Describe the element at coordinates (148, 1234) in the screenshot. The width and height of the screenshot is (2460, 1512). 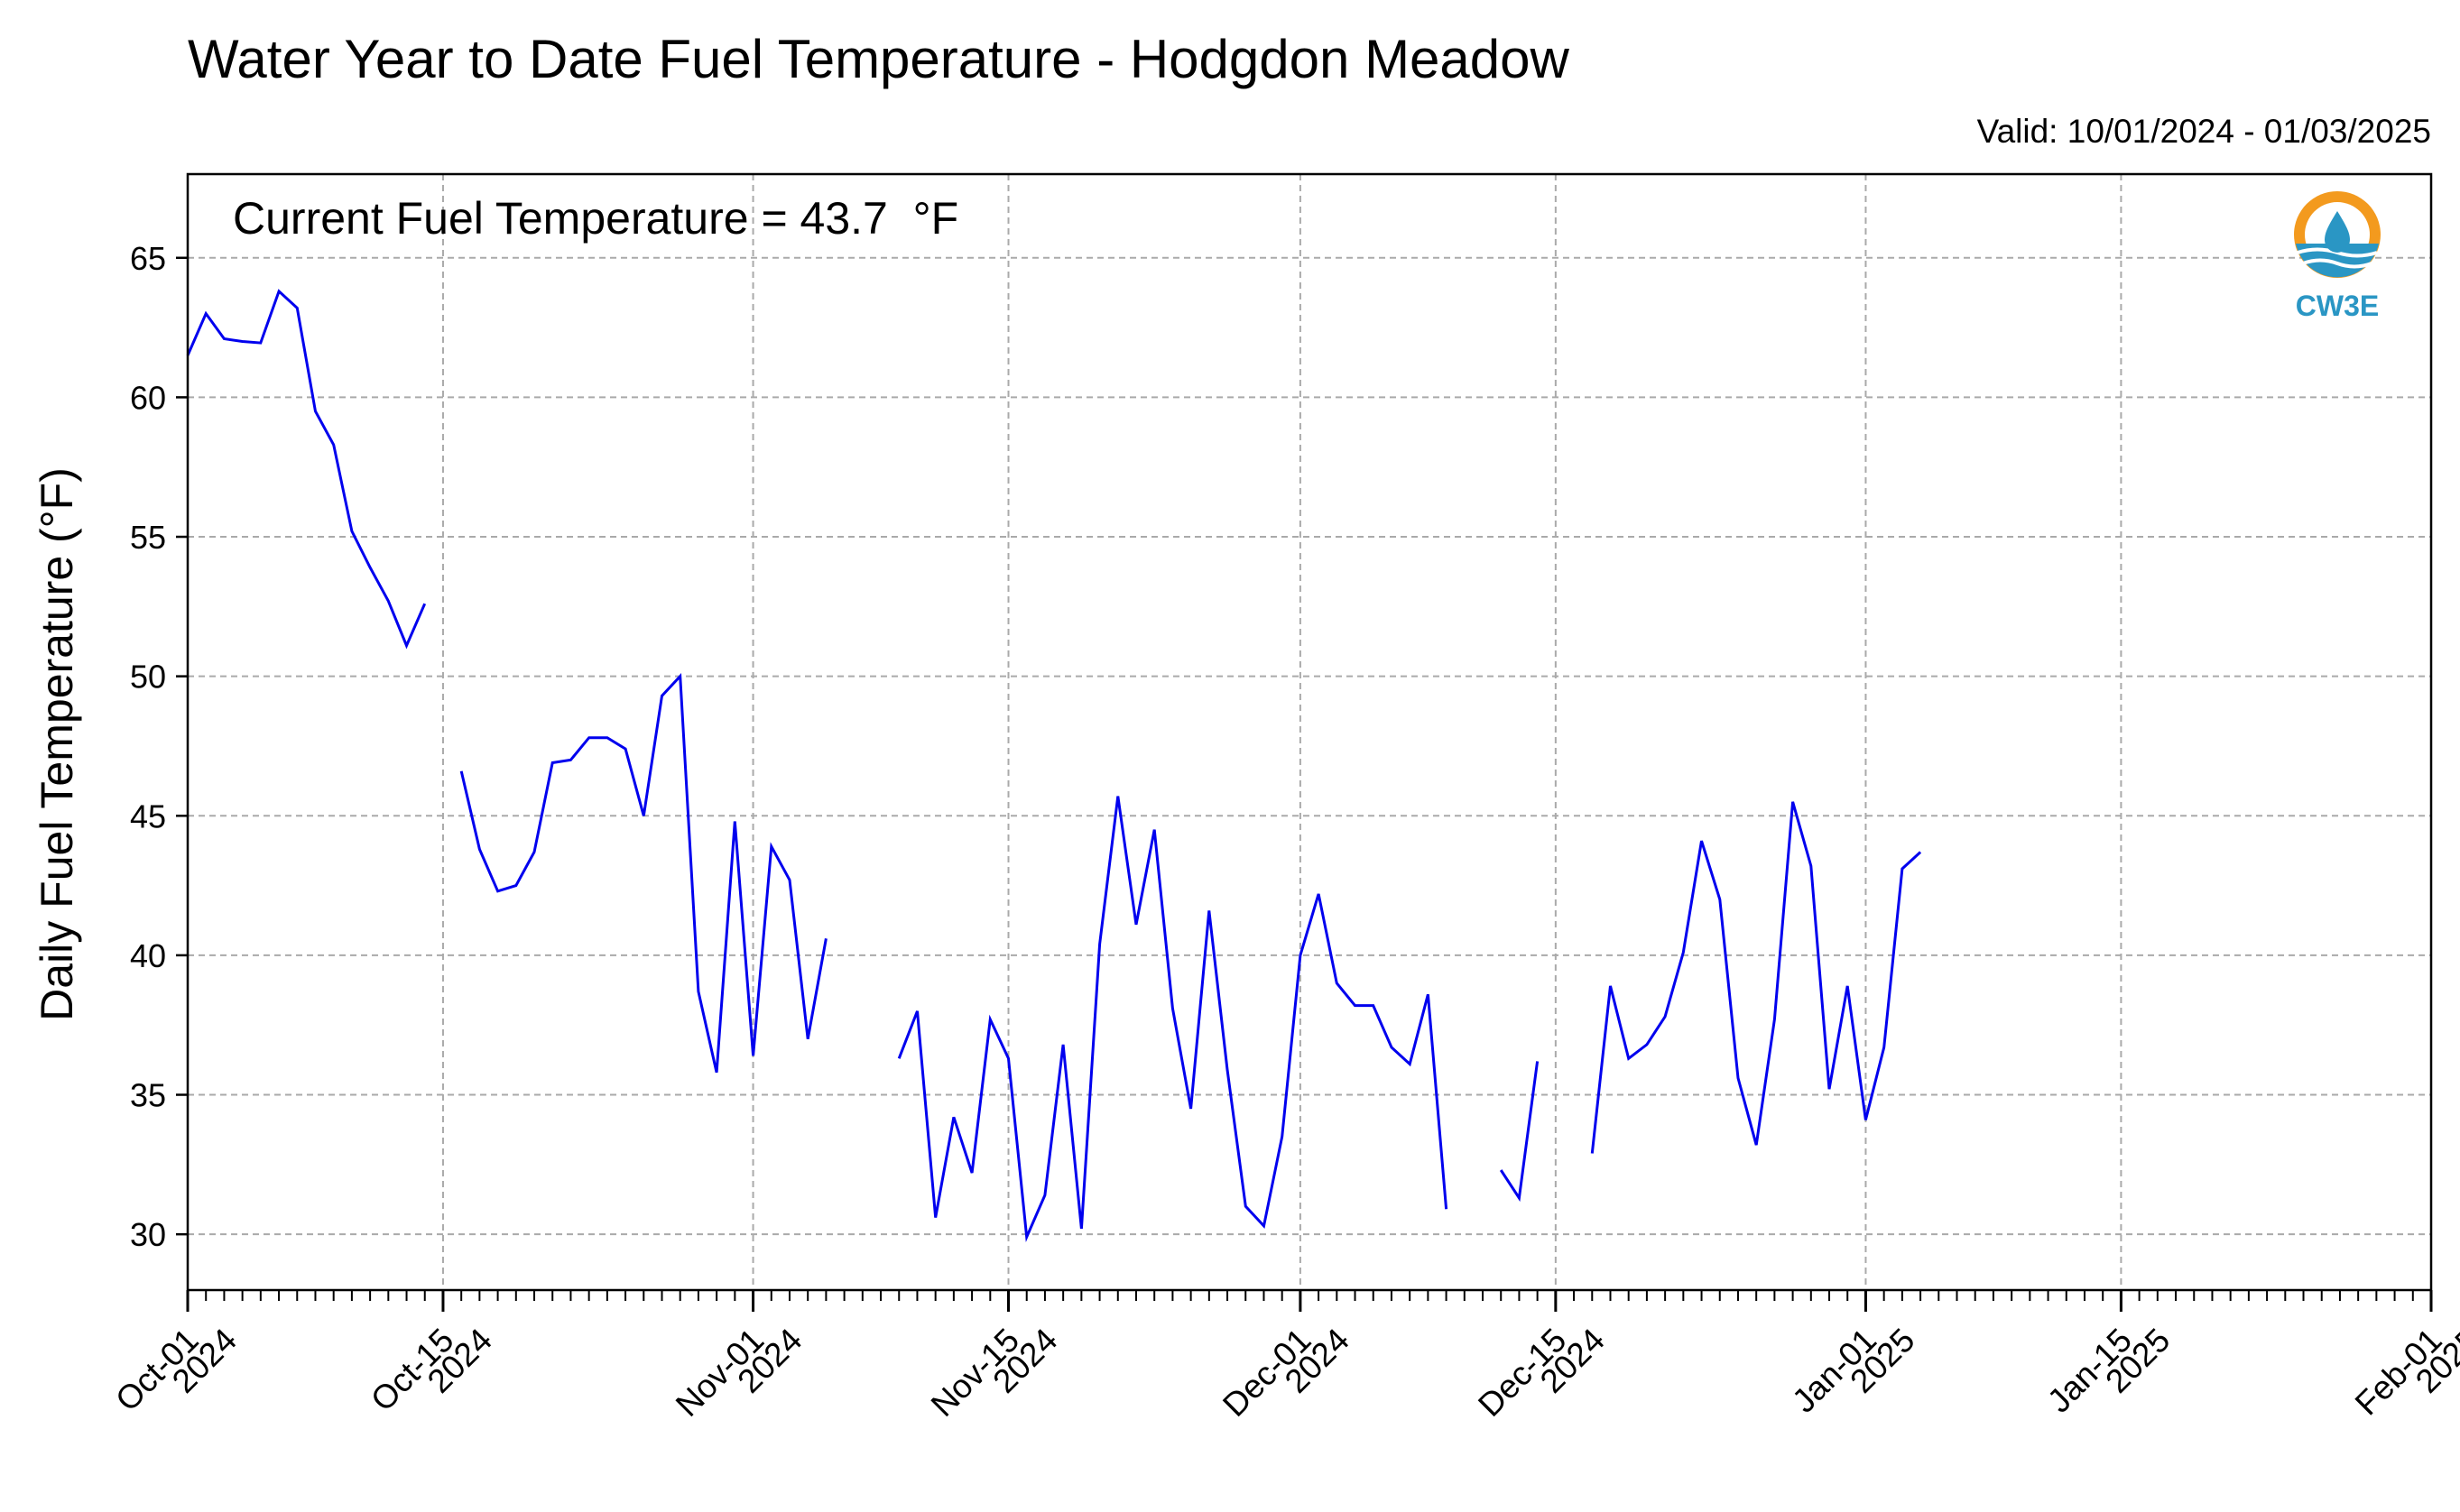
I see `y-tick-label: 30` at that location.